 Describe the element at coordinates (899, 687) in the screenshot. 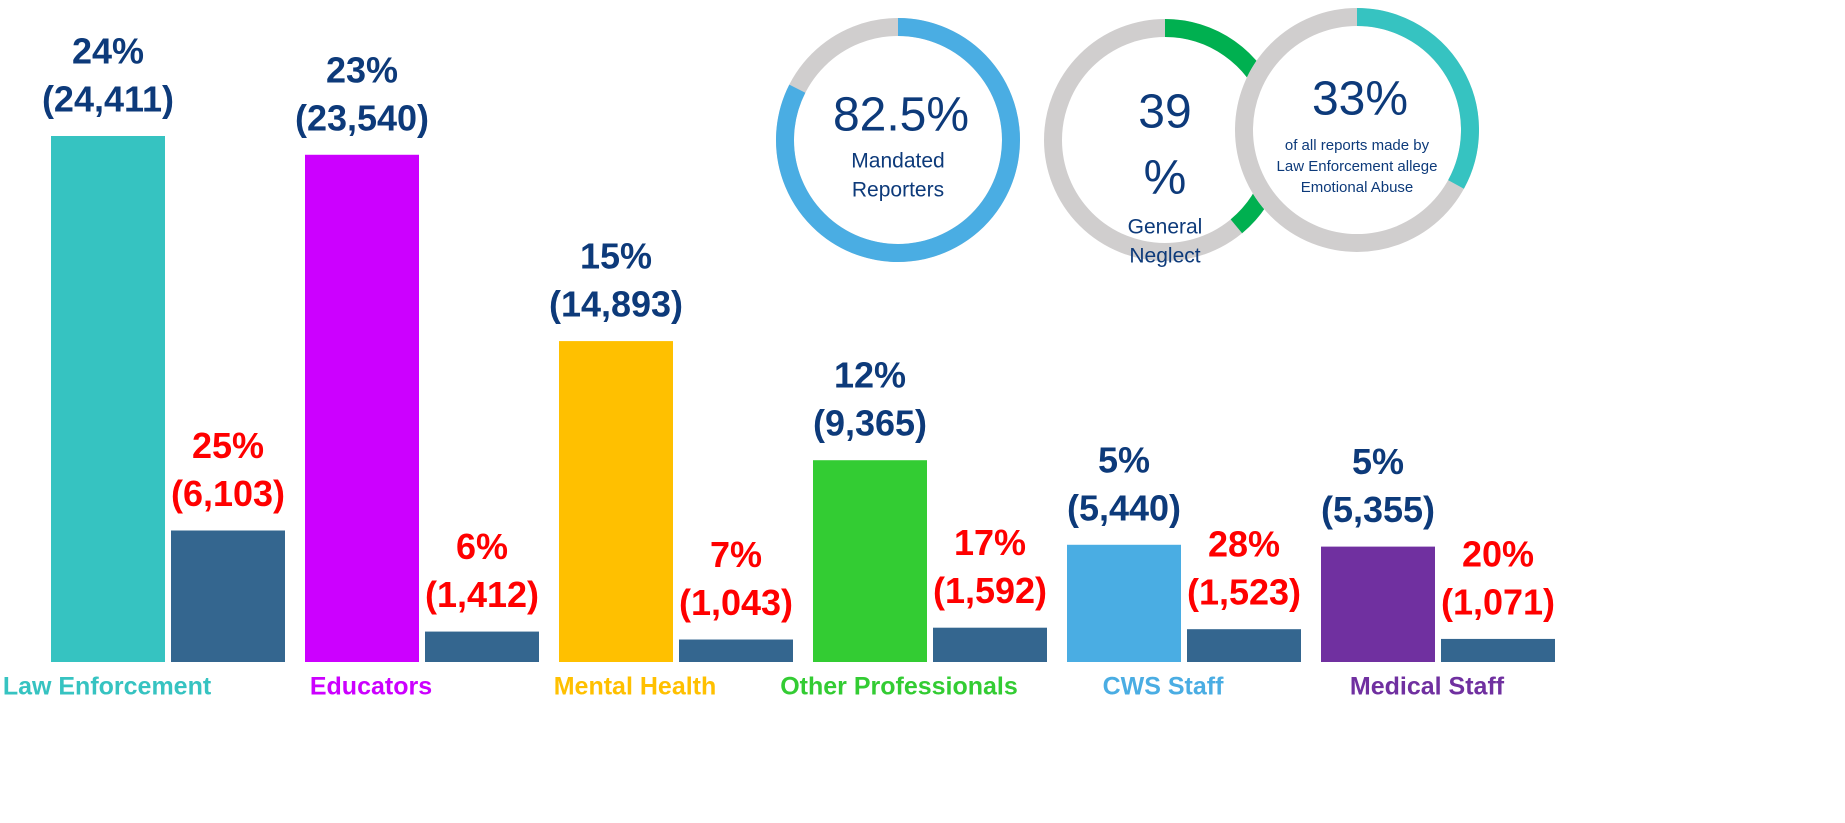

I see `x-tick-label: Other Professionals` at that location.